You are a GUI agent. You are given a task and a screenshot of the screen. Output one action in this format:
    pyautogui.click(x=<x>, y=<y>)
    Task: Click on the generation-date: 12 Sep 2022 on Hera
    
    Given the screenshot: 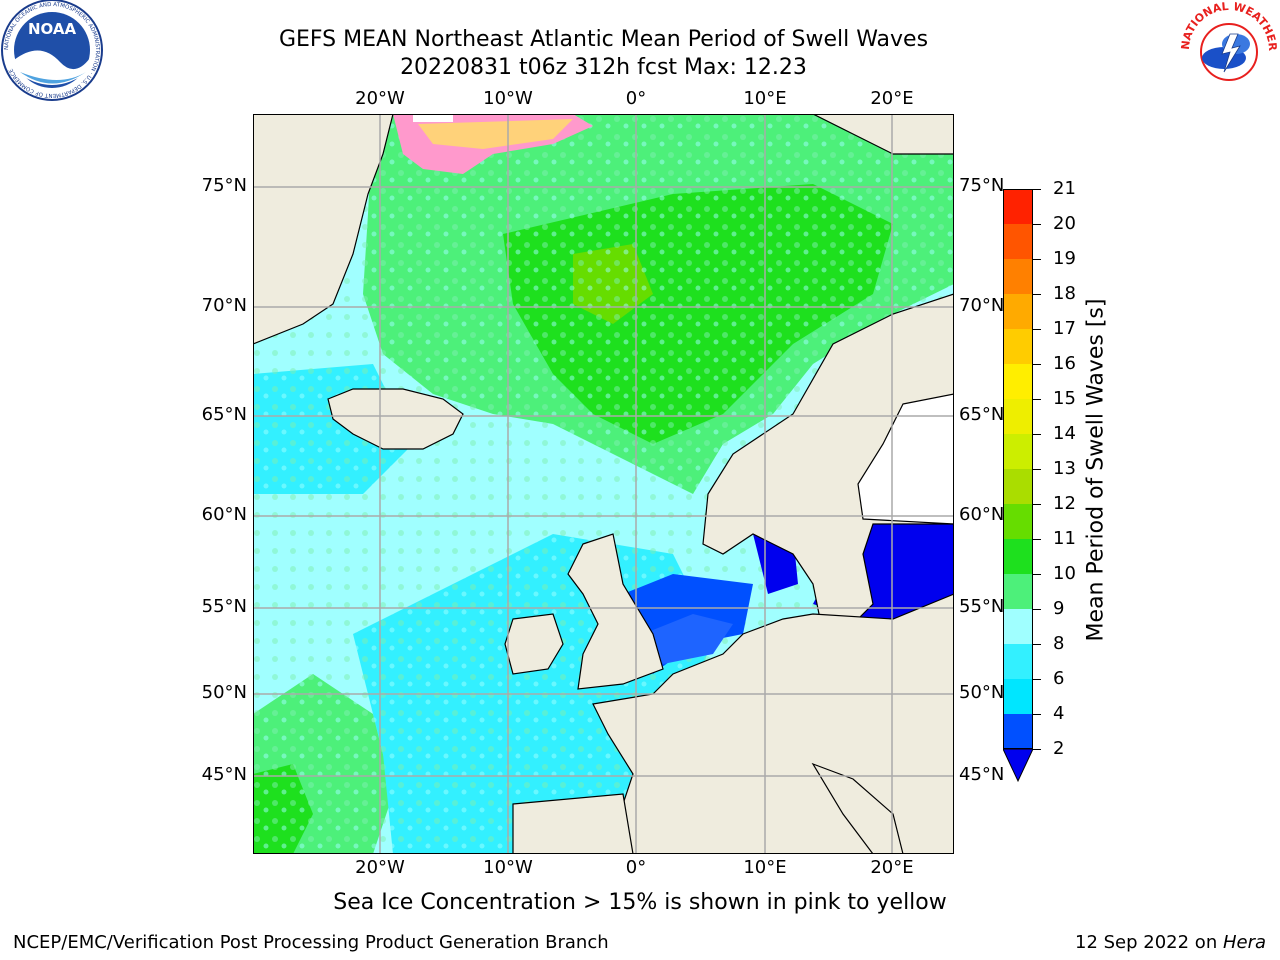 What is the action you would take?
    pyautogui.click(x=1170, y=942)
    